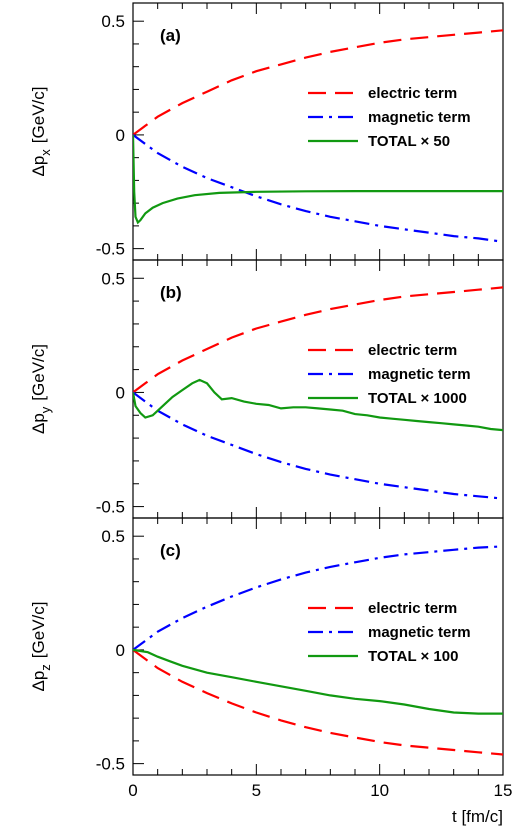 The width and height of the screenshot is (525, 828). What do you see at coordinates (132, 790) in the screenshot?
I see `x-tick-label: 0` at bounding box center [132, 790].